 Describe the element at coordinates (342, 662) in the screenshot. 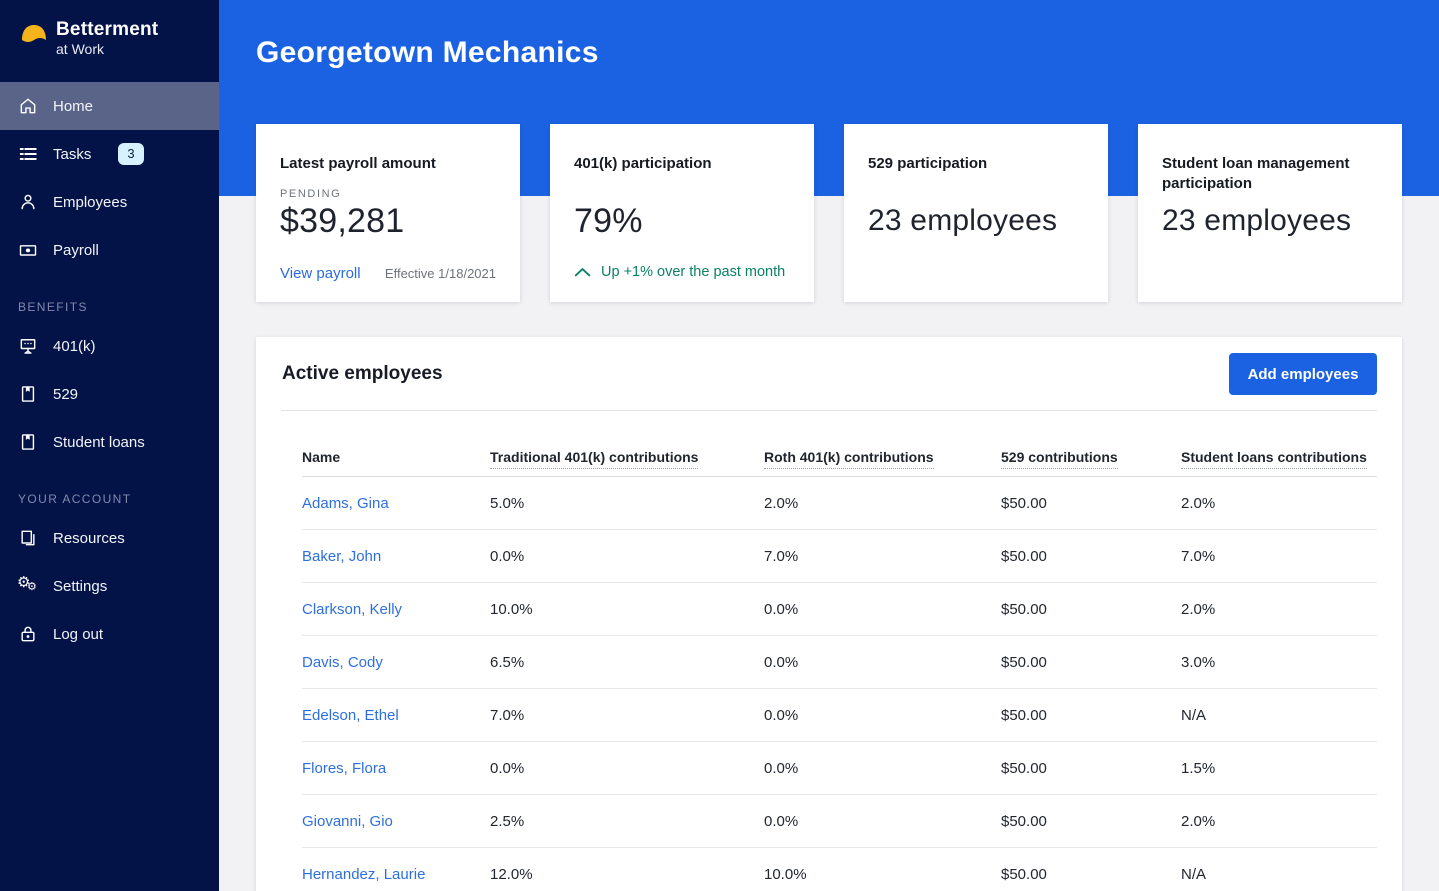

I see `employee-name-link: Davis, Cody` at that location.